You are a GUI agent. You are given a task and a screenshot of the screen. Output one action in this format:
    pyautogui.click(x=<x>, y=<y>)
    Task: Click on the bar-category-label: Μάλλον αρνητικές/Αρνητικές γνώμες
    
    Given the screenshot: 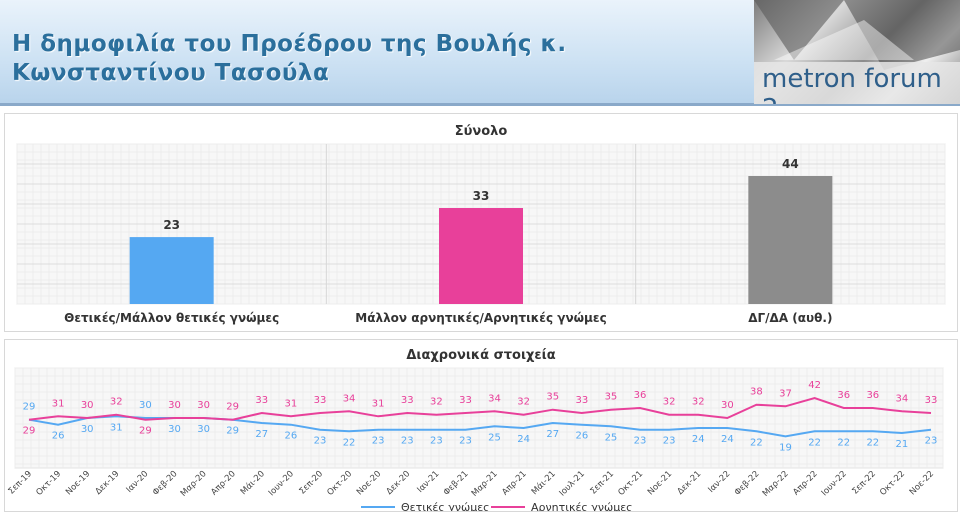 What is the action you would take?
    pyautogui.click(x=480, y=318)
    